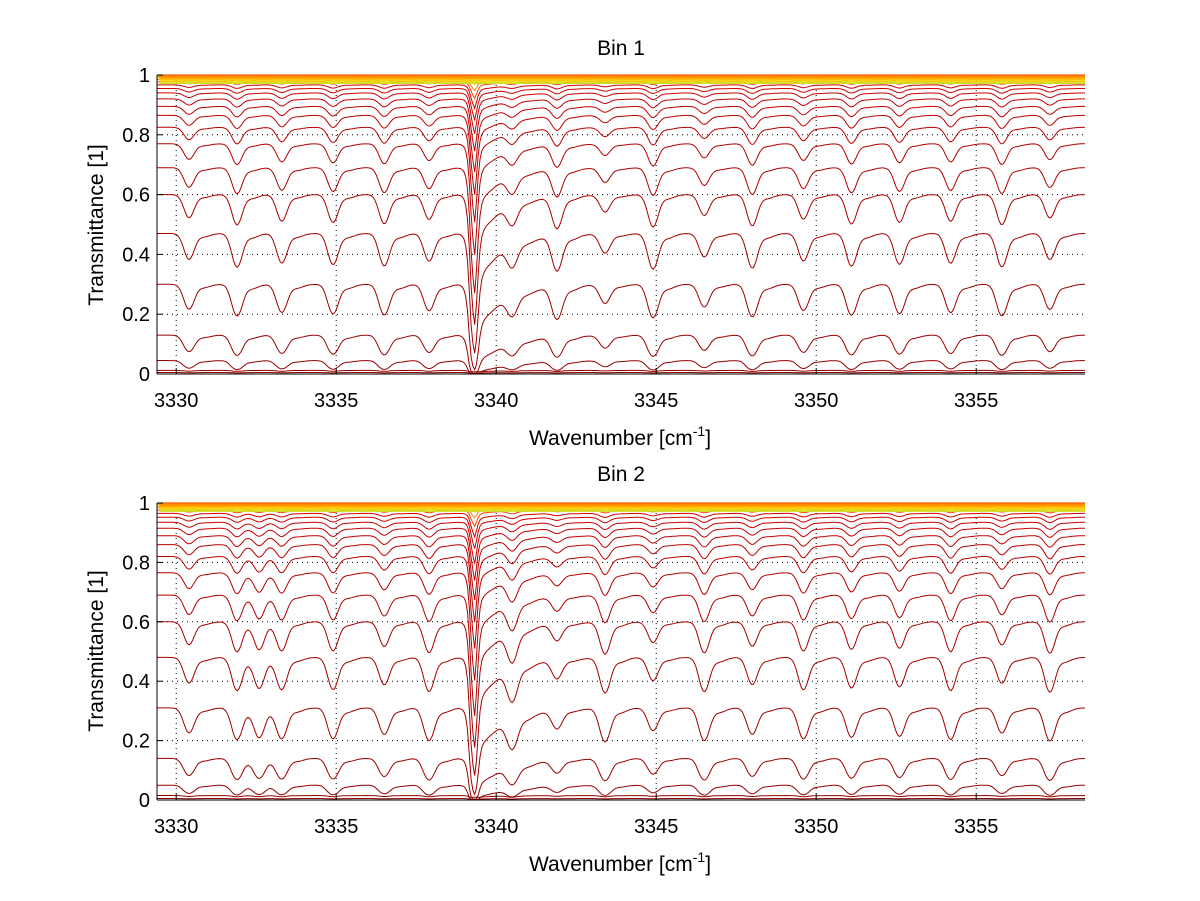 This screenshot has height=901, width=1200. I want to click on chart-title: Bin 2, so click(621, 474).